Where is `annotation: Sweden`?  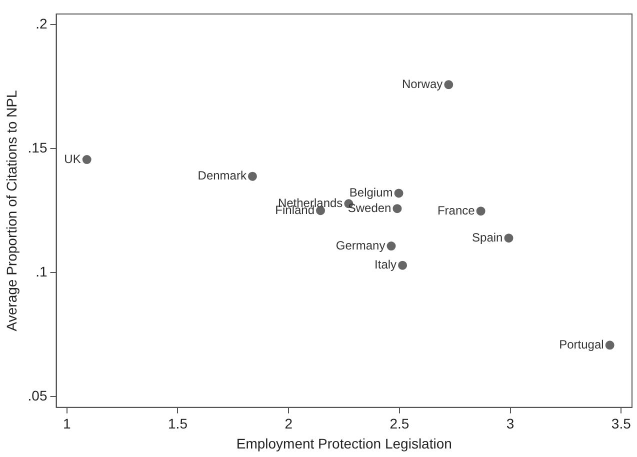 annotation: Sweden is located at coordinates (370, 207).